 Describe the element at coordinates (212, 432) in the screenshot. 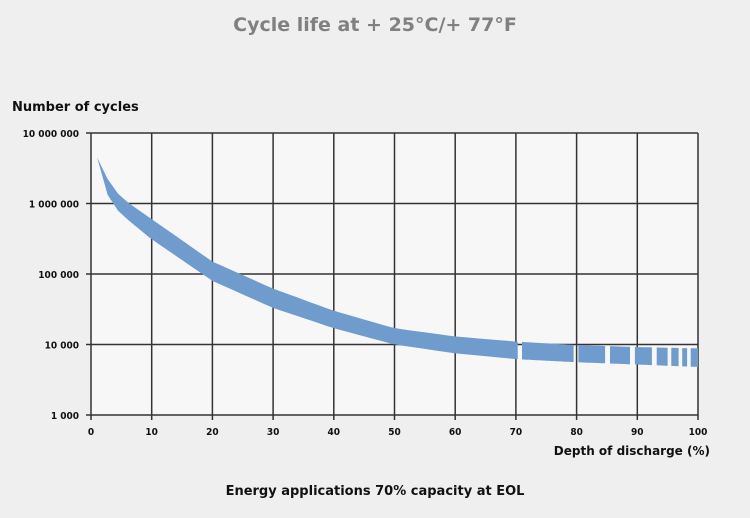

I see `x-tick-label: 20` at that location.